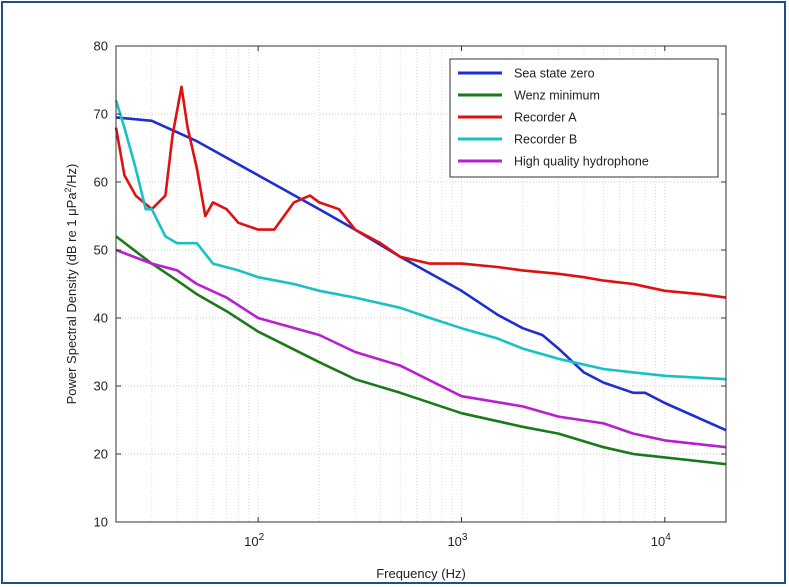 The width and height of the screenshot is (789, 587). What do you see at coordinates (101, 386) in the screenshot?
I see `y-tick-label: 30` at bounding box center [101, 386].